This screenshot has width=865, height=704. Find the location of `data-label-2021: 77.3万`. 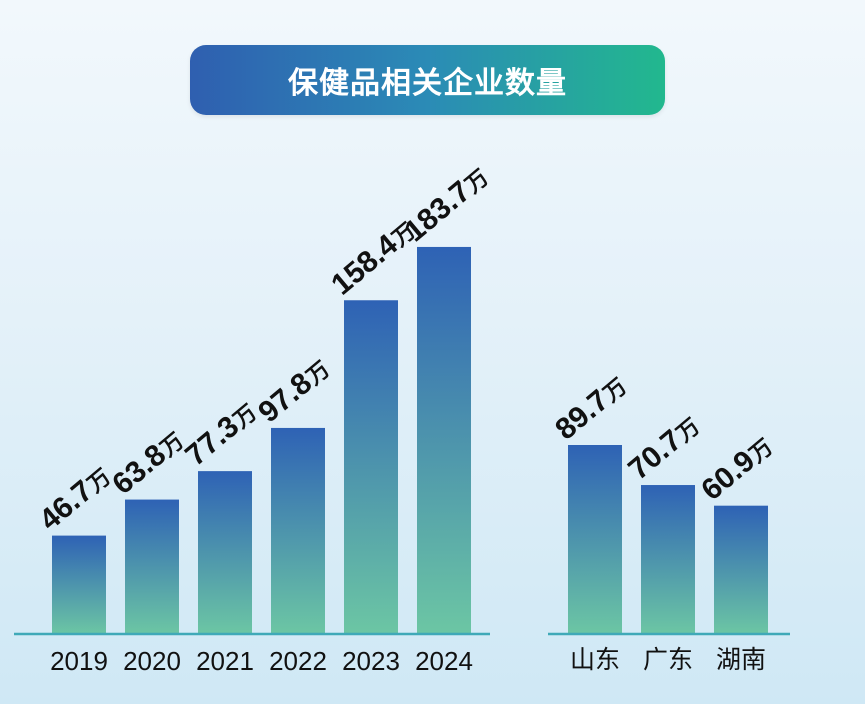

data-label-2021: 77.3万 is located at coordinates (221, 434).